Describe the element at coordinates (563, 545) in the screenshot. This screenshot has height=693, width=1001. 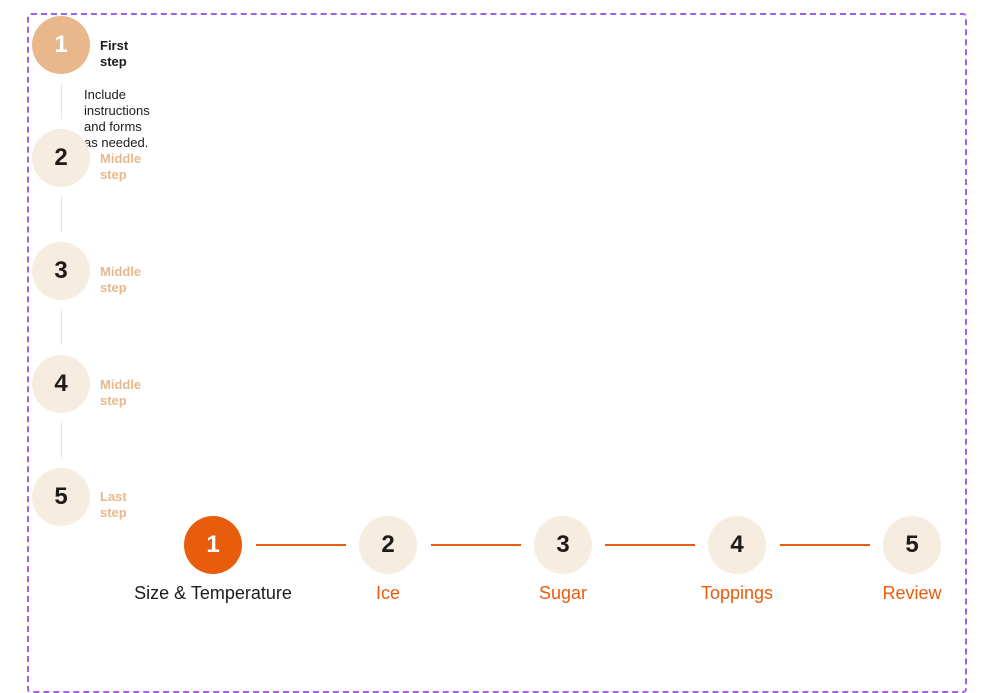
I see `horizontal-step-3-indicator: 3` at that location.